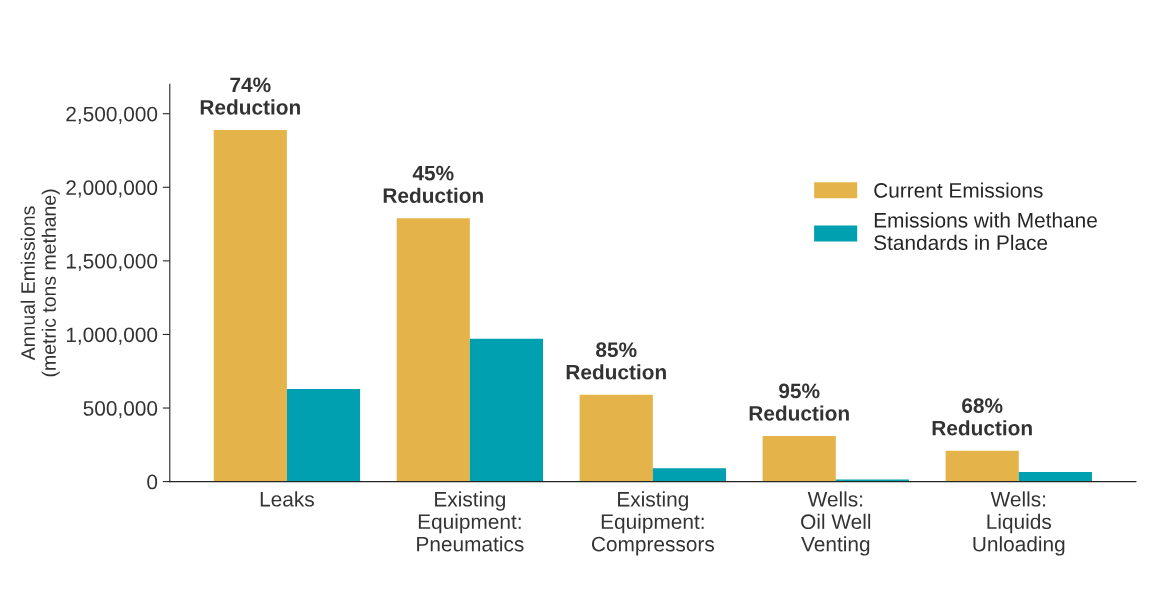 This screenshot has width=1171, height=602. I want to click on legend-label: Emissions with Methane Standards in Place, so click(985, 231).